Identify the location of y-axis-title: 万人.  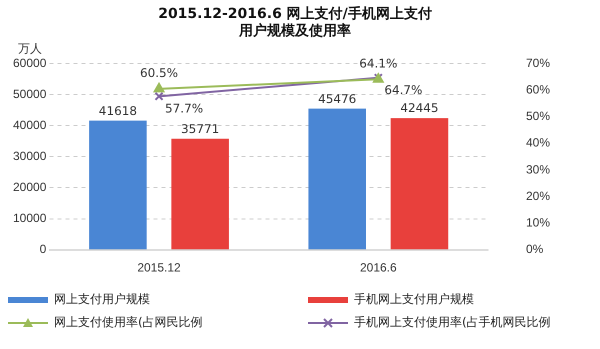
(30, 49).